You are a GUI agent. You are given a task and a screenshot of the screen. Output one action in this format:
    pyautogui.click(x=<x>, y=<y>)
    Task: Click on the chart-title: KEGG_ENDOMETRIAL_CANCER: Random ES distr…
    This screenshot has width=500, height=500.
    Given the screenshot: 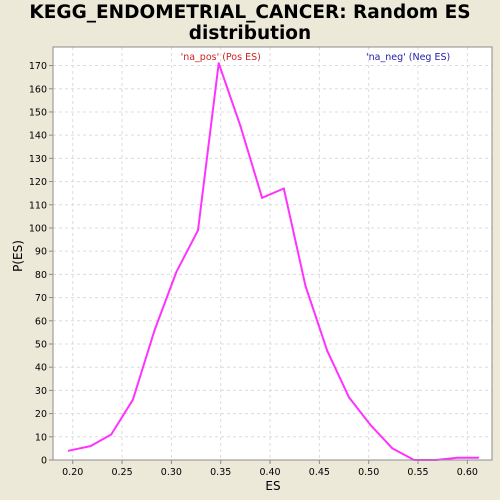 What is the action you would take?
    pyautogui.click(x=250, y=23)
    